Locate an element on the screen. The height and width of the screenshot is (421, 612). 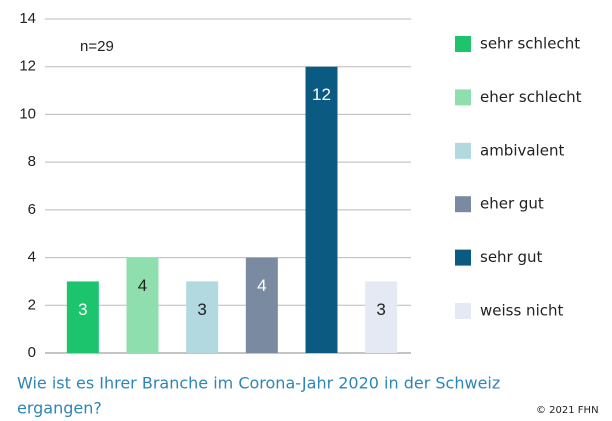
legend-label: sehr gut is located at coordinates (511, 257).